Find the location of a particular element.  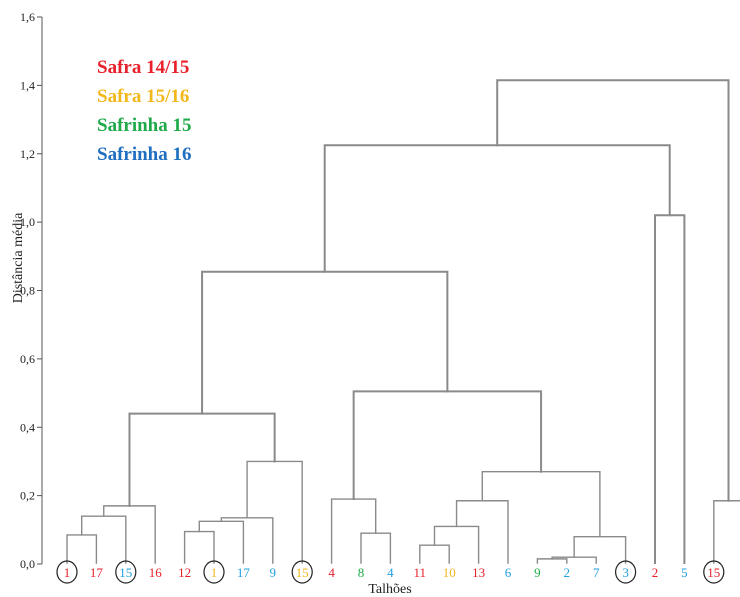

y-tick-label: 0,8 is located at coordinates (27, 291).